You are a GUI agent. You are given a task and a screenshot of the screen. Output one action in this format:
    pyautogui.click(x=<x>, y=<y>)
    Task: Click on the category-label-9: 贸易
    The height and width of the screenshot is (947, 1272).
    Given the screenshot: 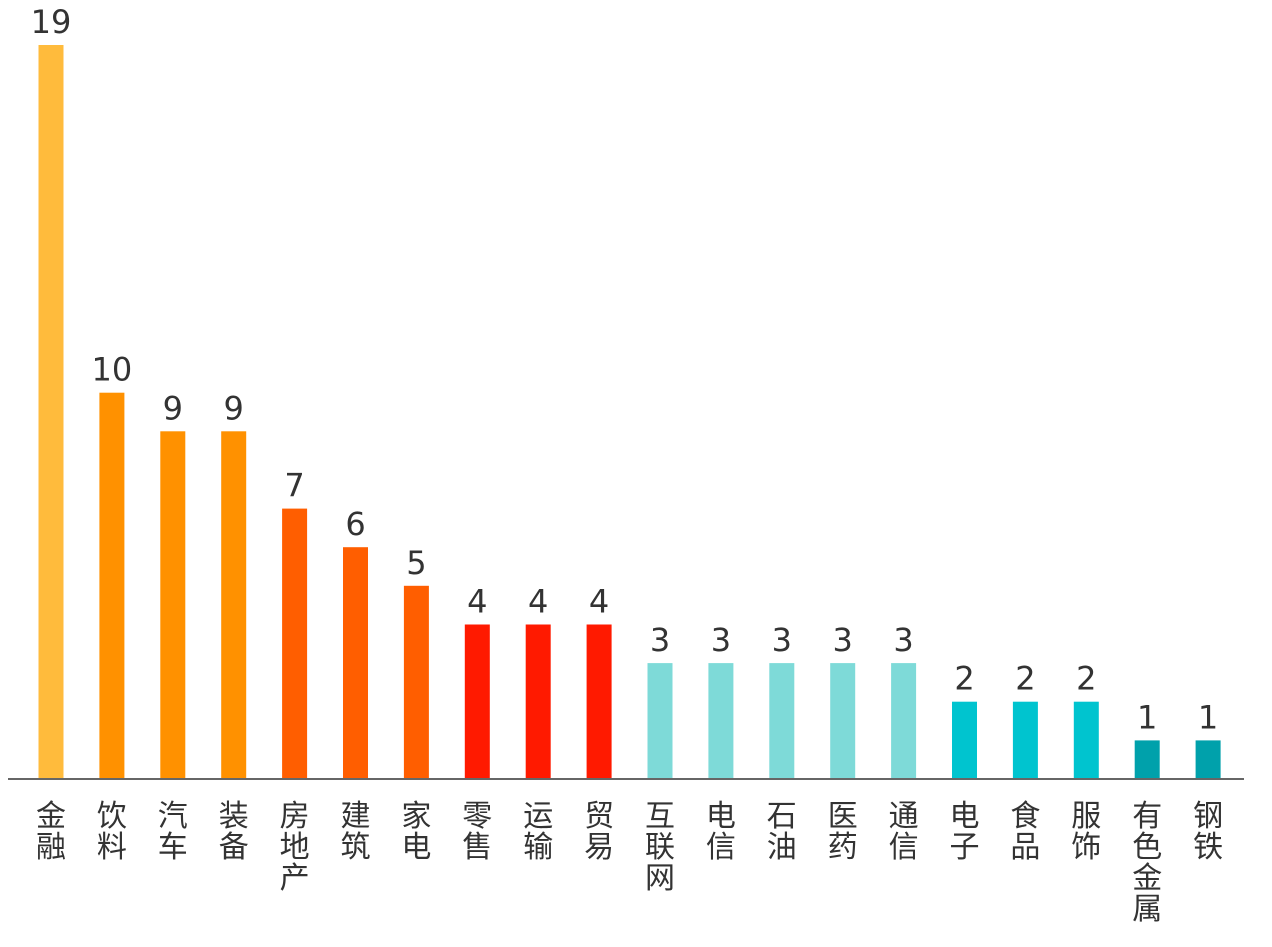 What is the action you would take?
    pyautogui.click(x=599, y=832)
    